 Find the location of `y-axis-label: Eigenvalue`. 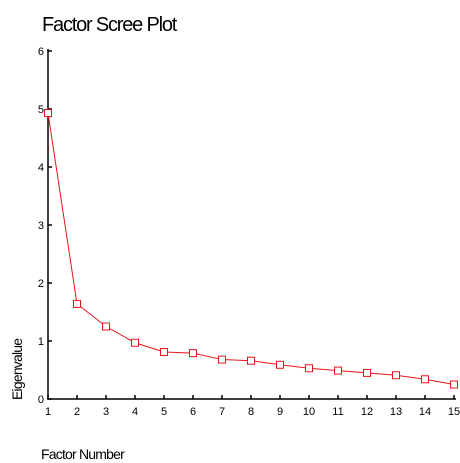

y-axis-label: Eigenvalue is located at coordinates (17, 369).